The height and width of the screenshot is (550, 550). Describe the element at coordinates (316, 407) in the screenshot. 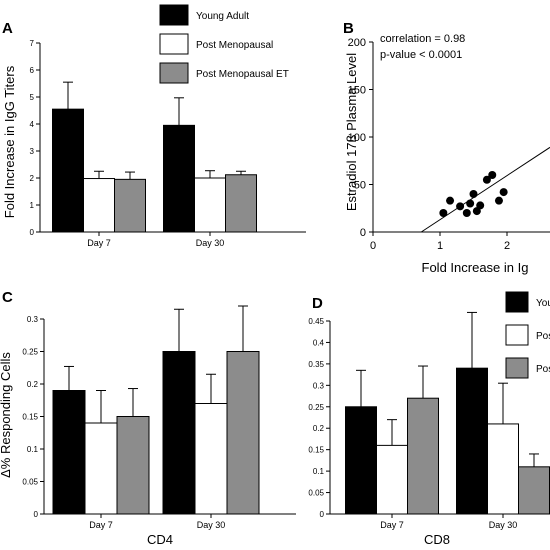

I see `panel-d-y-tick-label: 0.25` at that location.